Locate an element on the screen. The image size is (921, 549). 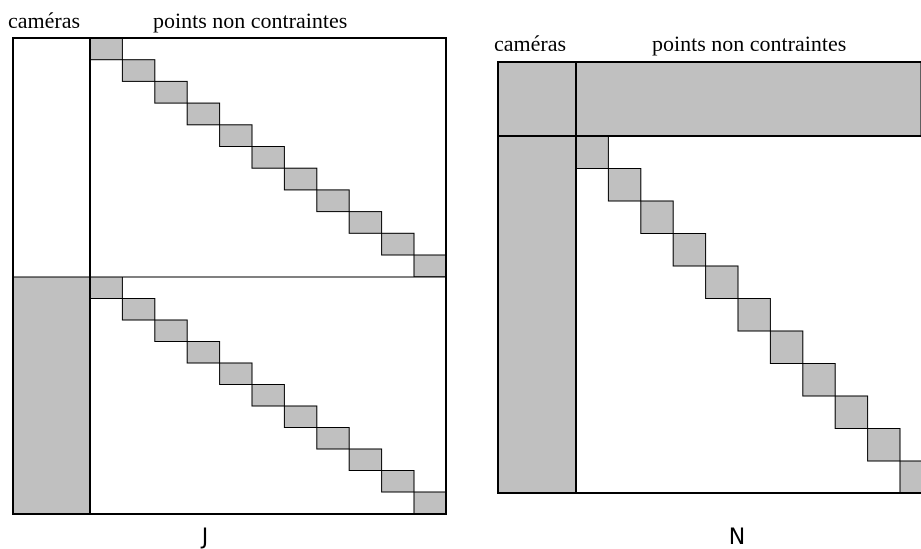
n-cameras-label: caméras is located at coordinates (530, 43).